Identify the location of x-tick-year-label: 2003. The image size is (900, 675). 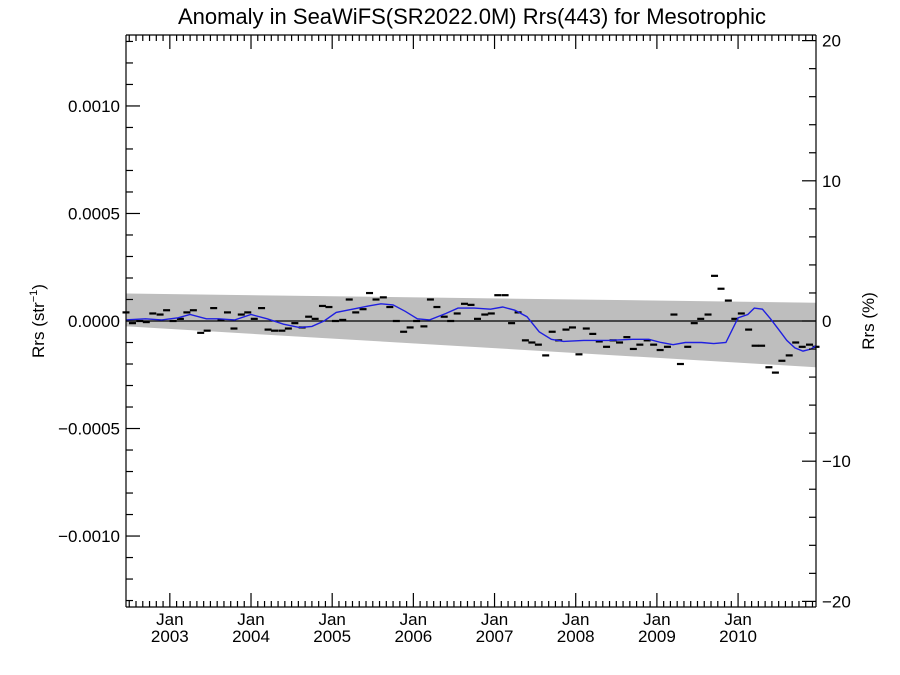
(170, 636).